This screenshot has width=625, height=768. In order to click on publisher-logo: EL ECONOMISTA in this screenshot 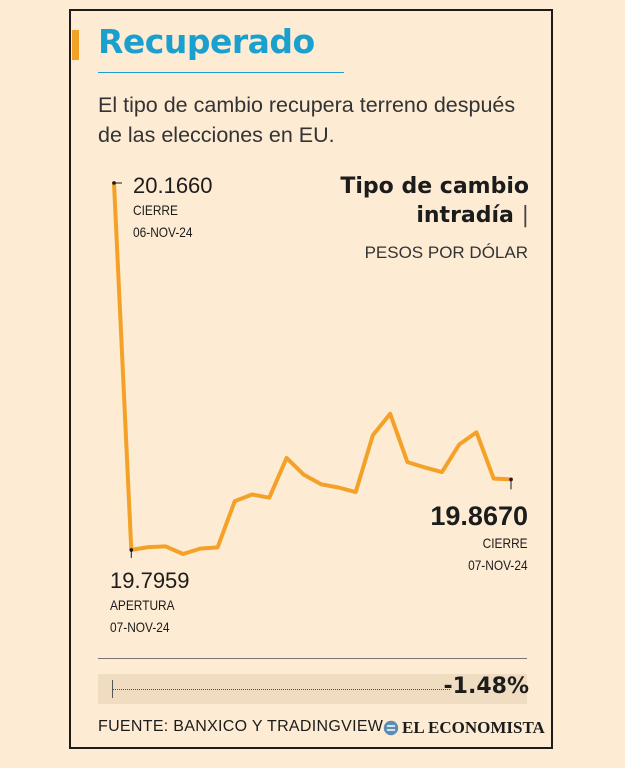, I will do `click(464, 728)`.